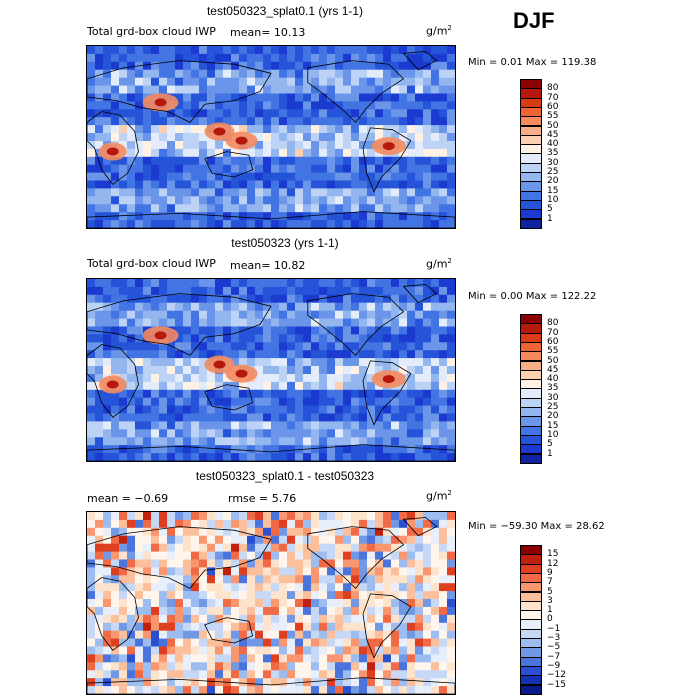 The width and height of the screenshot is (700, 700). I want to click on colorbar-label: 12, so click(553, 563).